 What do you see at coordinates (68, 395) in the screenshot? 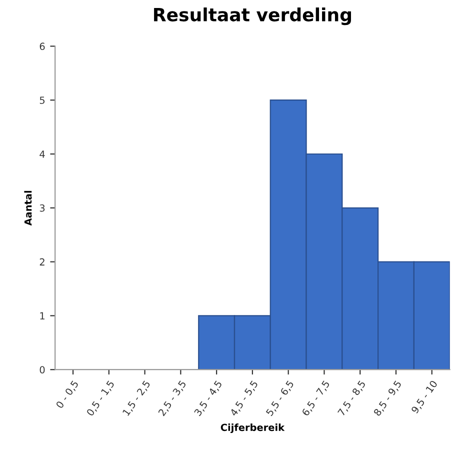
I see `x-tick-label: 0 - 0,5` at bounding box center [68, 395].